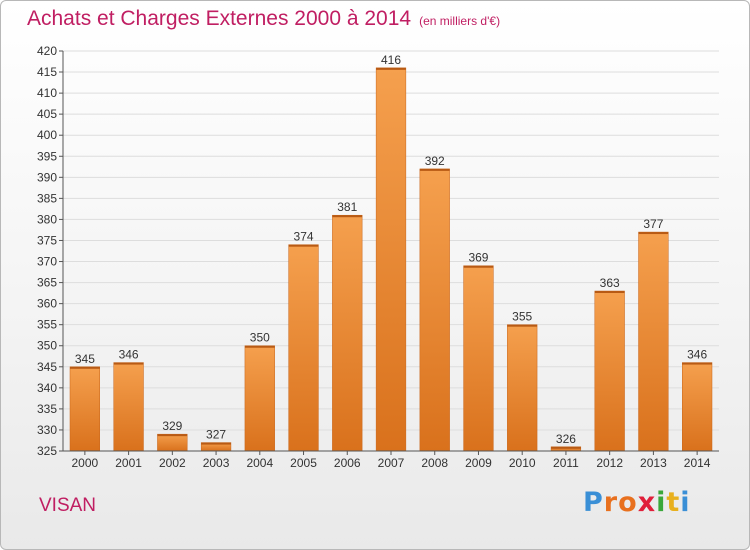 This screenshot has width=750, height=550. What do you see at coordinates (128, 463) in the screenshot?
I see `x-tick-label: 2001` at bounding box center [128, 463].